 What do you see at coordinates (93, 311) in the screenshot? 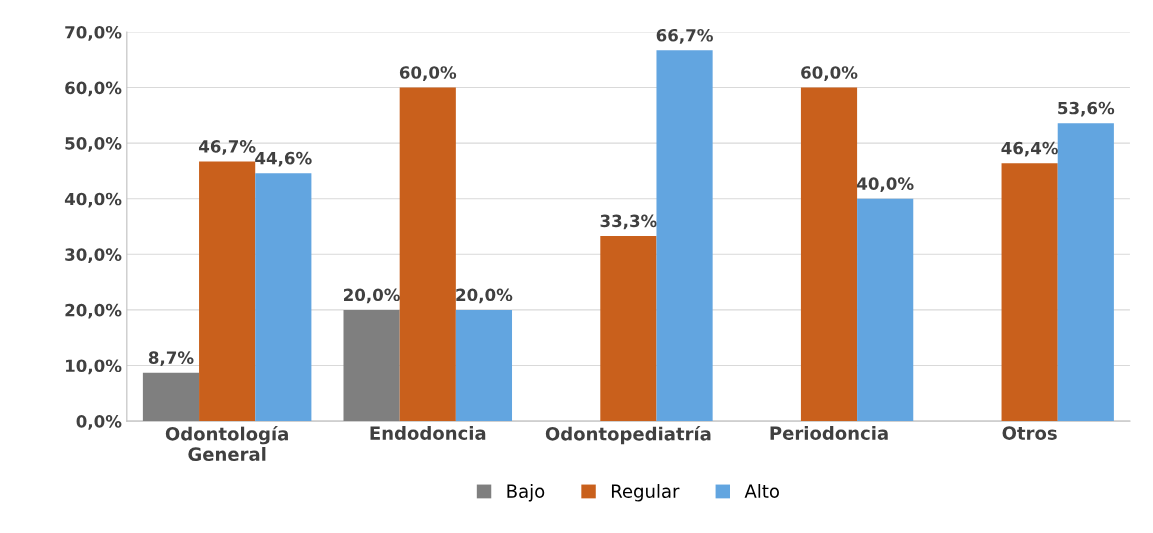
I see `y-tick-label: 20,0%` at bounding box center [93, 311].